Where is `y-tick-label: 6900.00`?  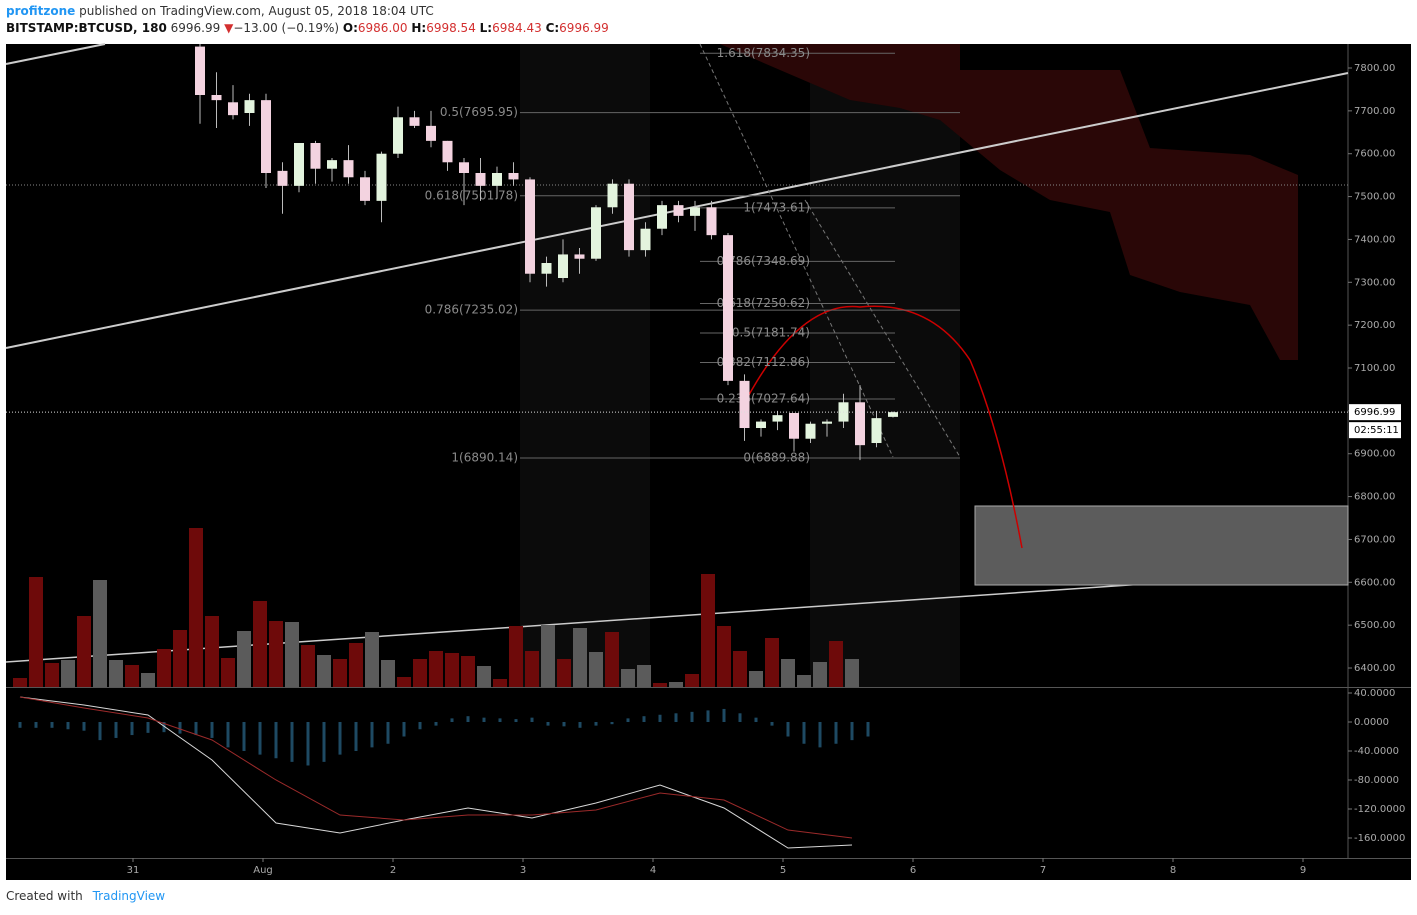
y-tick-label: 6900.00 is located at coordinates (1374, 454).